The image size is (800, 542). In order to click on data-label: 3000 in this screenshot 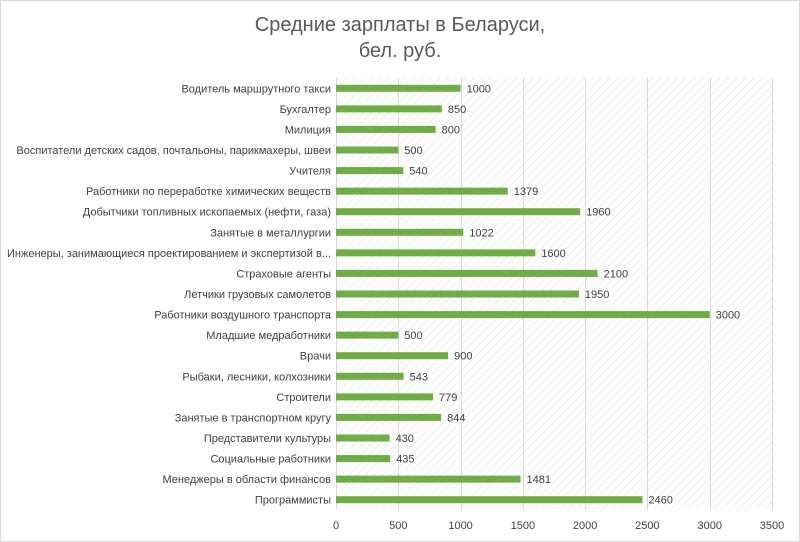, I will do `click(728, 316)`.